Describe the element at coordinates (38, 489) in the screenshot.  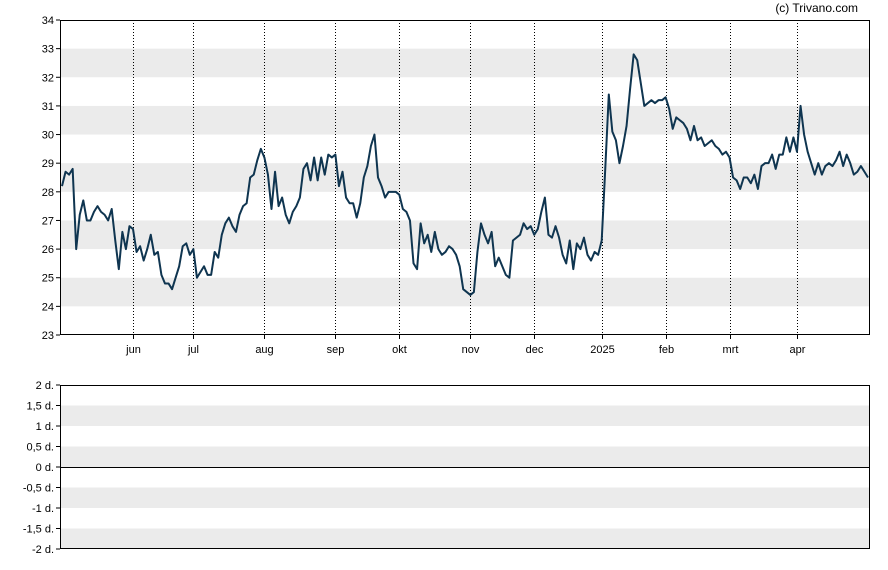
I see `sub-y-tick-label: -0,5 d.` at that location.